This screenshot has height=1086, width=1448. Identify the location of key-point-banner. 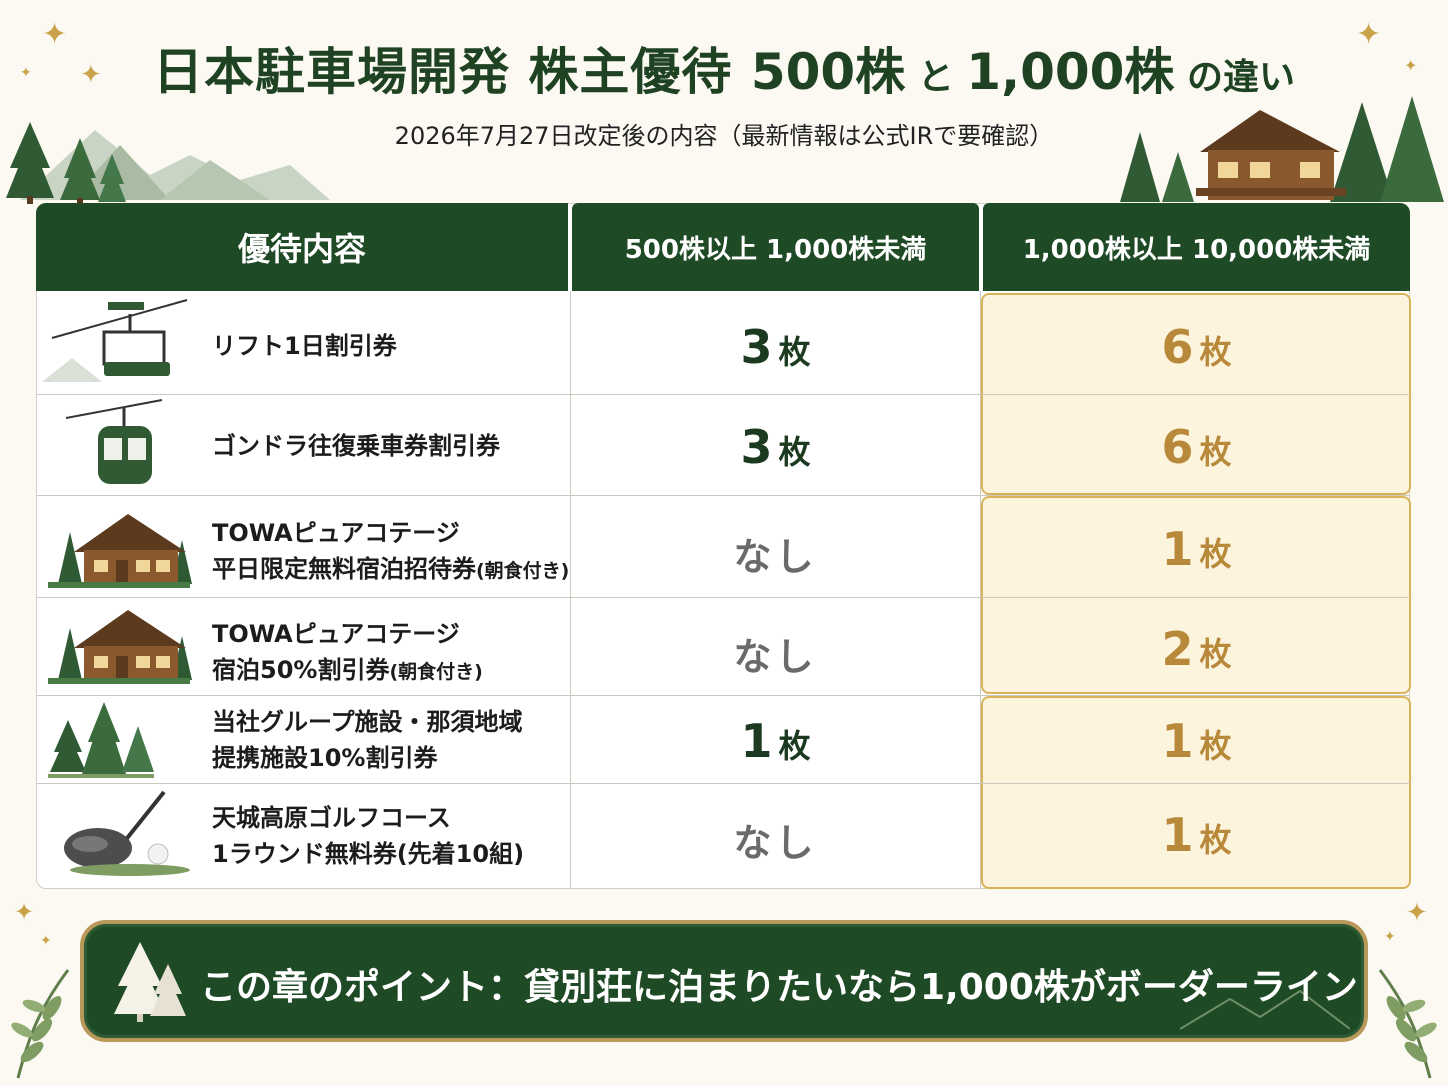
(724, 981).